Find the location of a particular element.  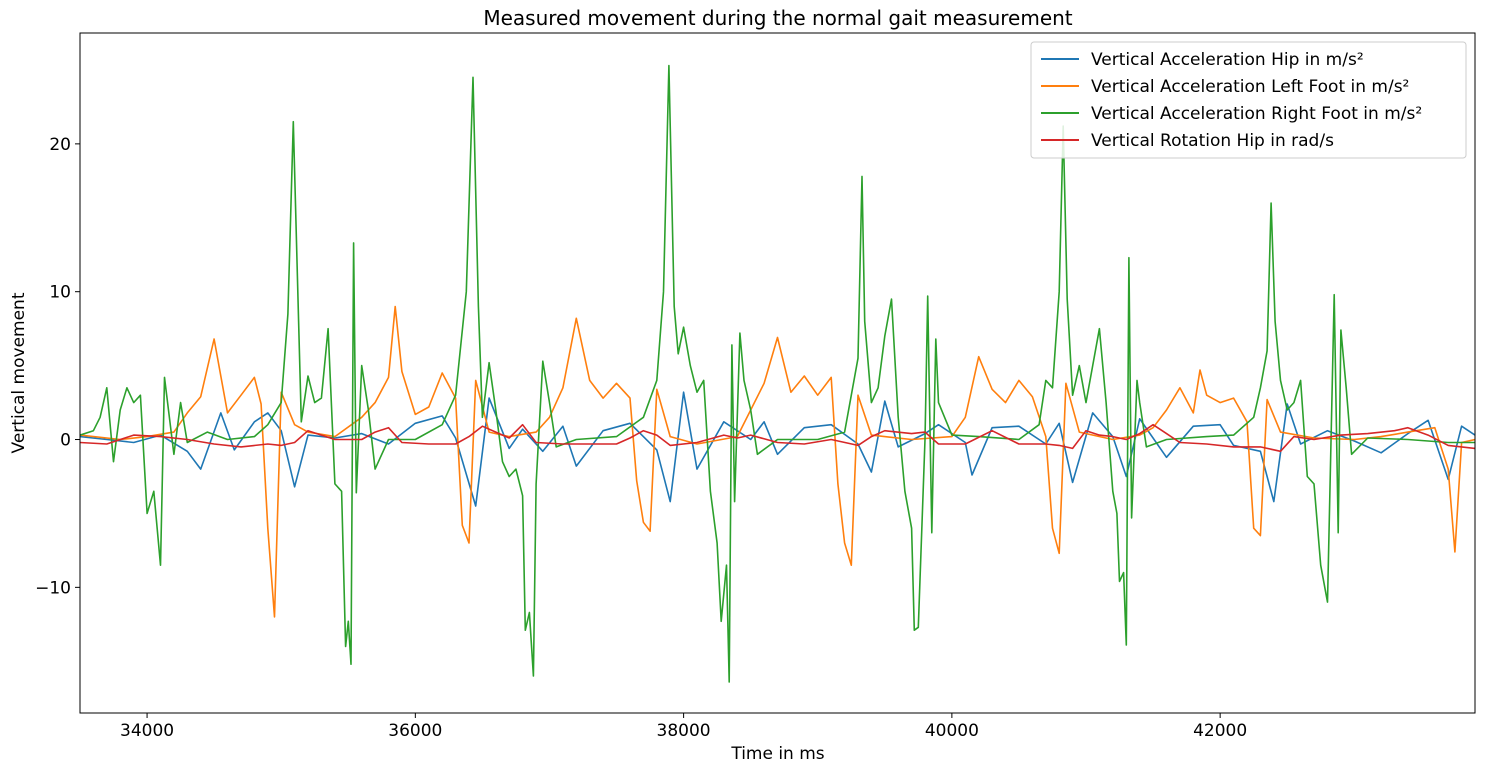

x-tick-label: 38000 is located at coordinates (684, 731).